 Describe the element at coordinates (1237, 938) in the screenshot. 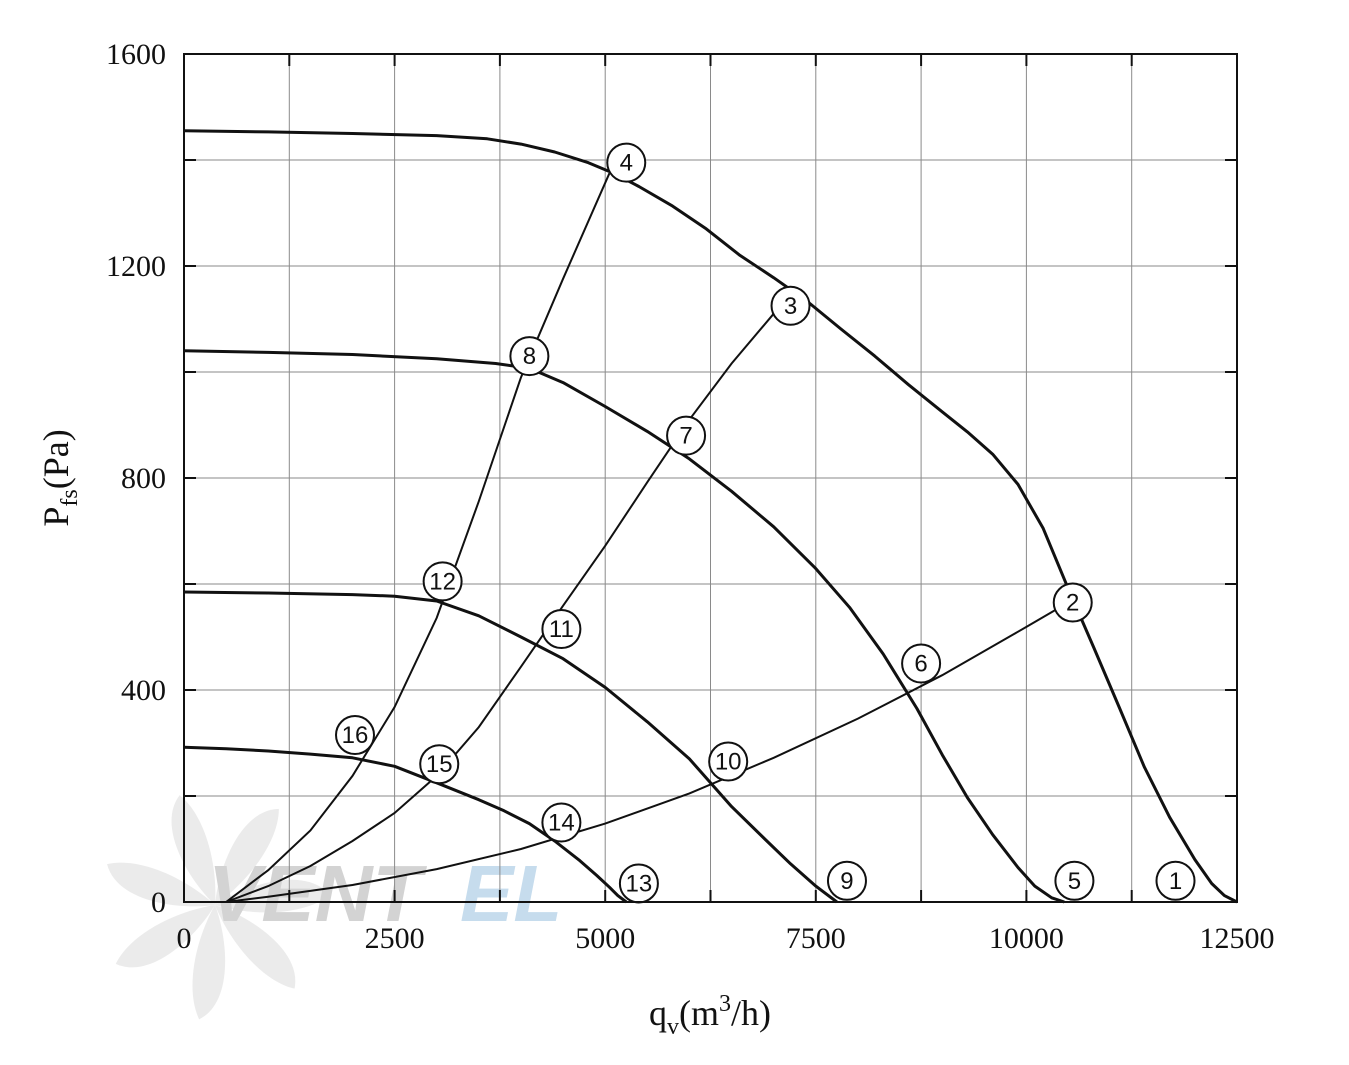

I see `x-tick-label: 12500` at that location.